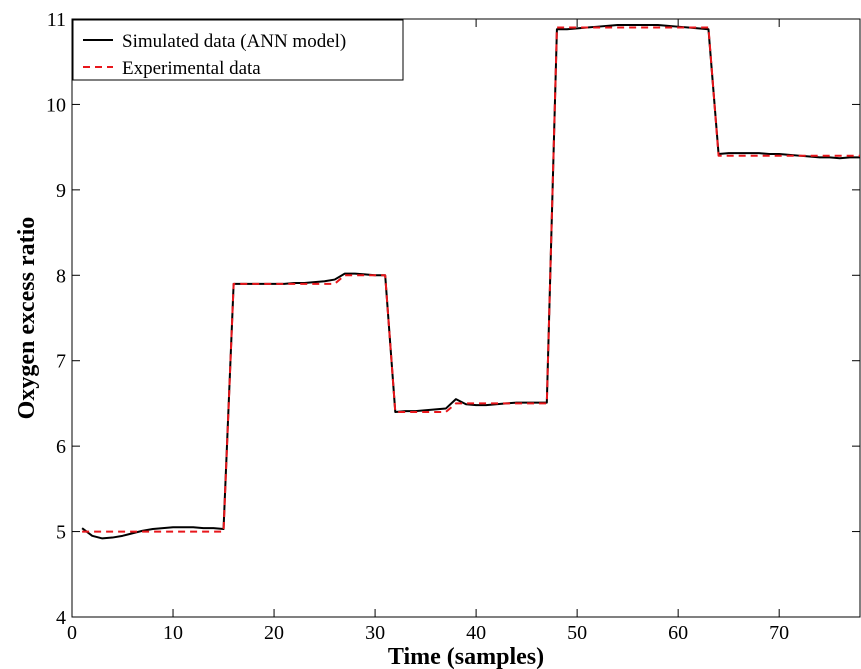 This screenshot has height=669, width=861. What do you see at coordinates (27, 318) in the screenshot?
I see `y-axis-label: Oxygen excess ratio` at bounding box center [27, 318].